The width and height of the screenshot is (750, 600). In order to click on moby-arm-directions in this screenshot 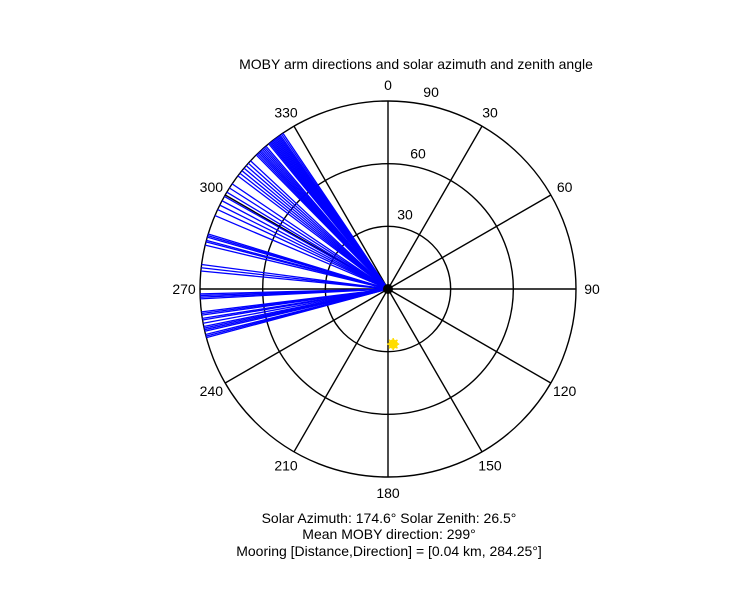, I will do `click(294, 235)`.